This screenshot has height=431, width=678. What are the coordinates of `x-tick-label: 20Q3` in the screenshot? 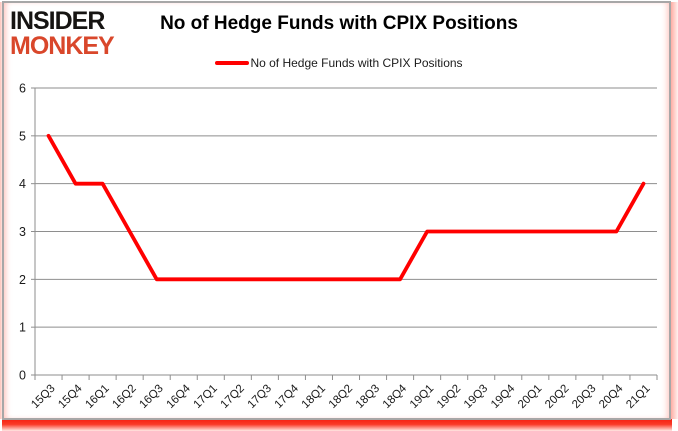 It's located at (584, 397).